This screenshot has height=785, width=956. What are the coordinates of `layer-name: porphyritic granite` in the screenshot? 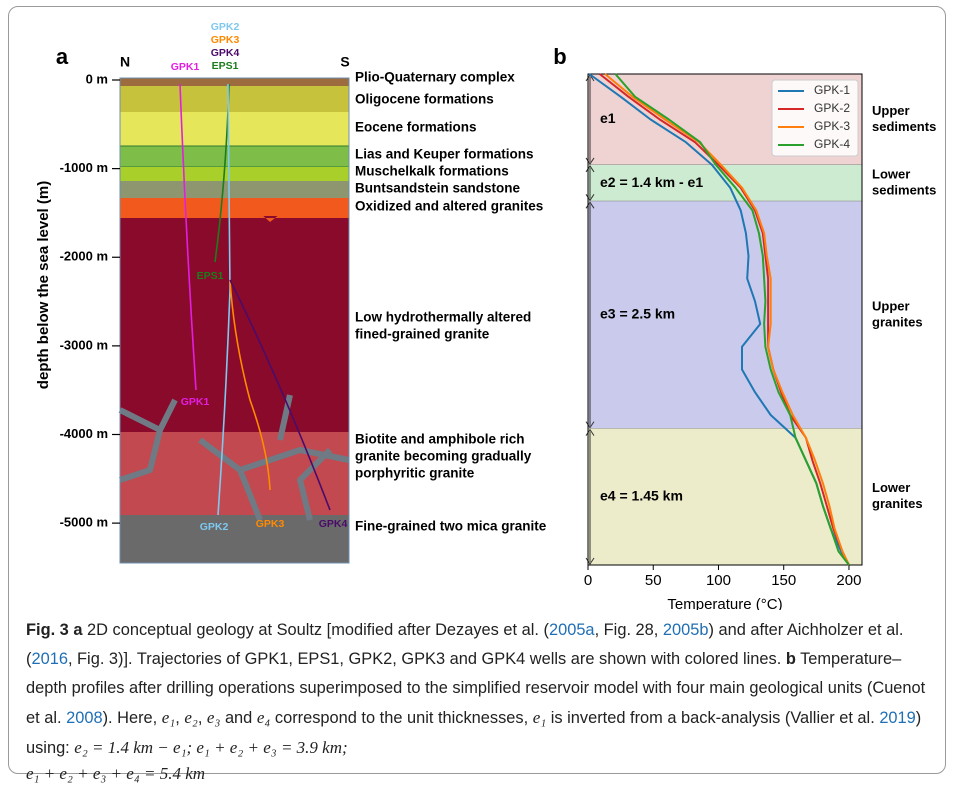 It's located at (415, 473).